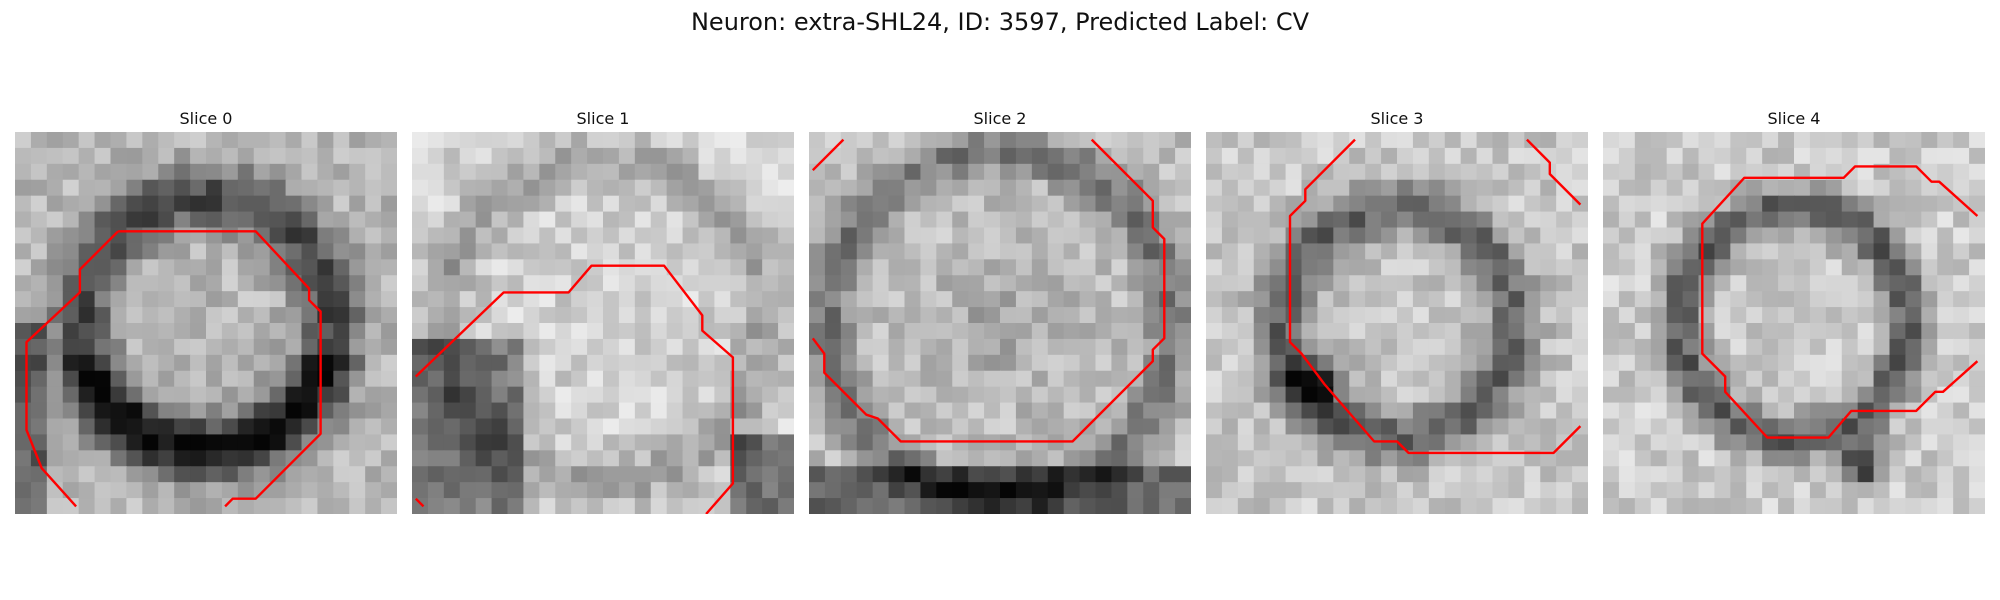  What do you see at coordinates (1794, 118) in the screenshot?
I see `slice-title-4: Slice 4` at bounding box center [1794, 118].